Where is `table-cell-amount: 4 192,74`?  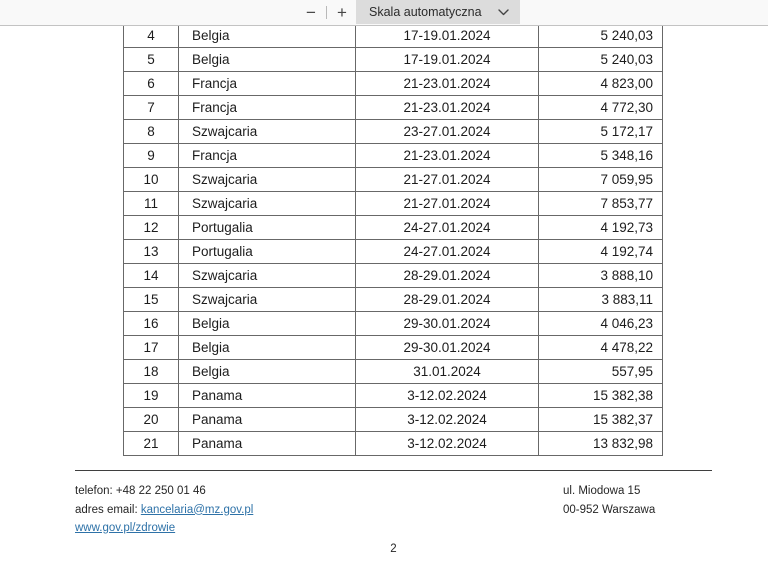 table-cell-amount: 4 192,74 is located at coordinates (600, 251).